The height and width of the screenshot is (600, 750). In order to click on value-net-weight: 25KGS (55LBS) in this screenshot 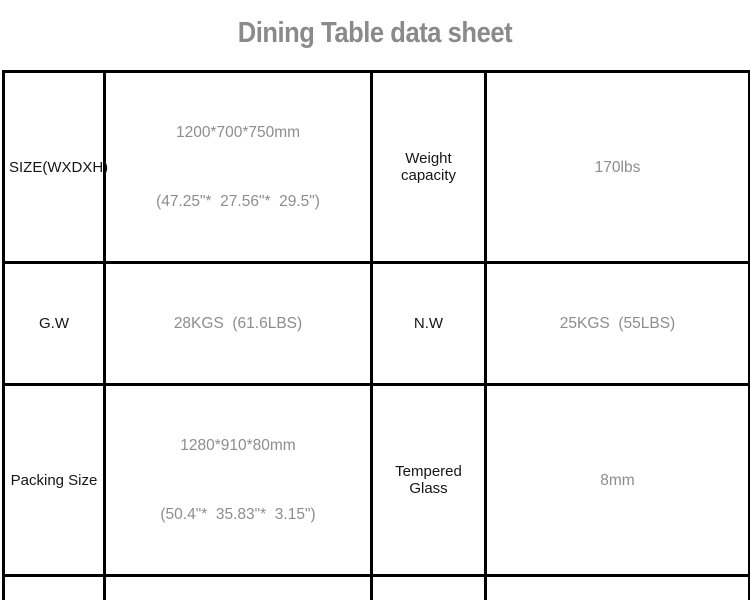, I will do `click(617, 323)`.